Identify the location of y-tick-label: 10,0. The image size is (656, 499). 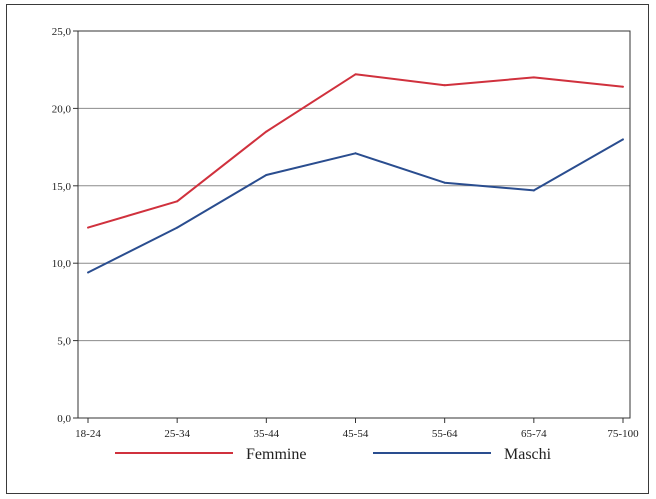
(62, 264).